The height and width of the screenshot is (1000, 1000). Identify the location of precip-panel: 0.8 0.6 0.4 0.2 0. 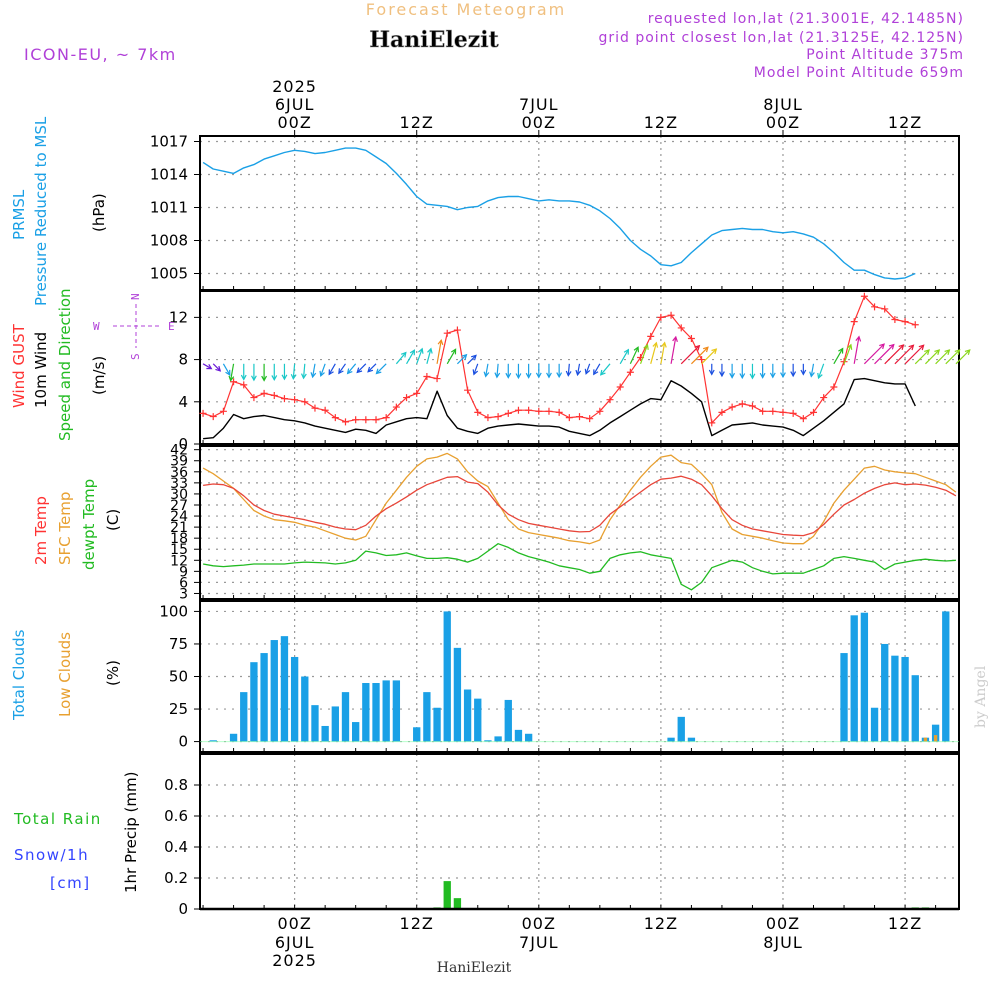
(562, 835).